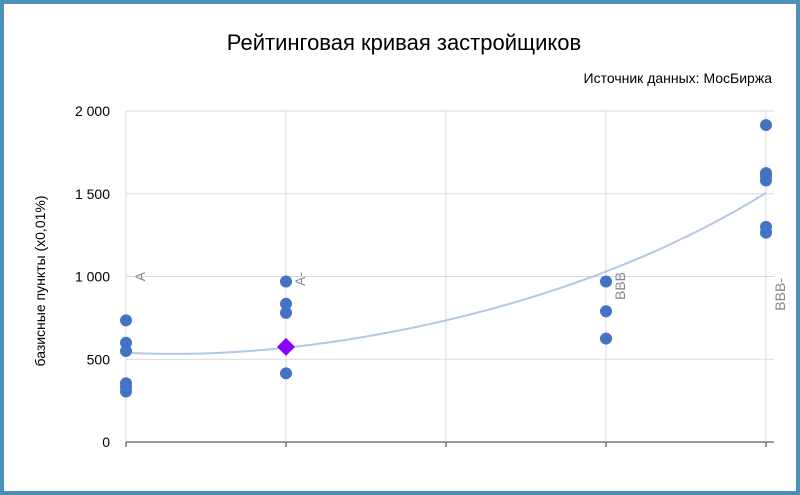 The width and height of the screenshot is (800, 495). I want to click on category-label: BBB-, so click(780, 294).